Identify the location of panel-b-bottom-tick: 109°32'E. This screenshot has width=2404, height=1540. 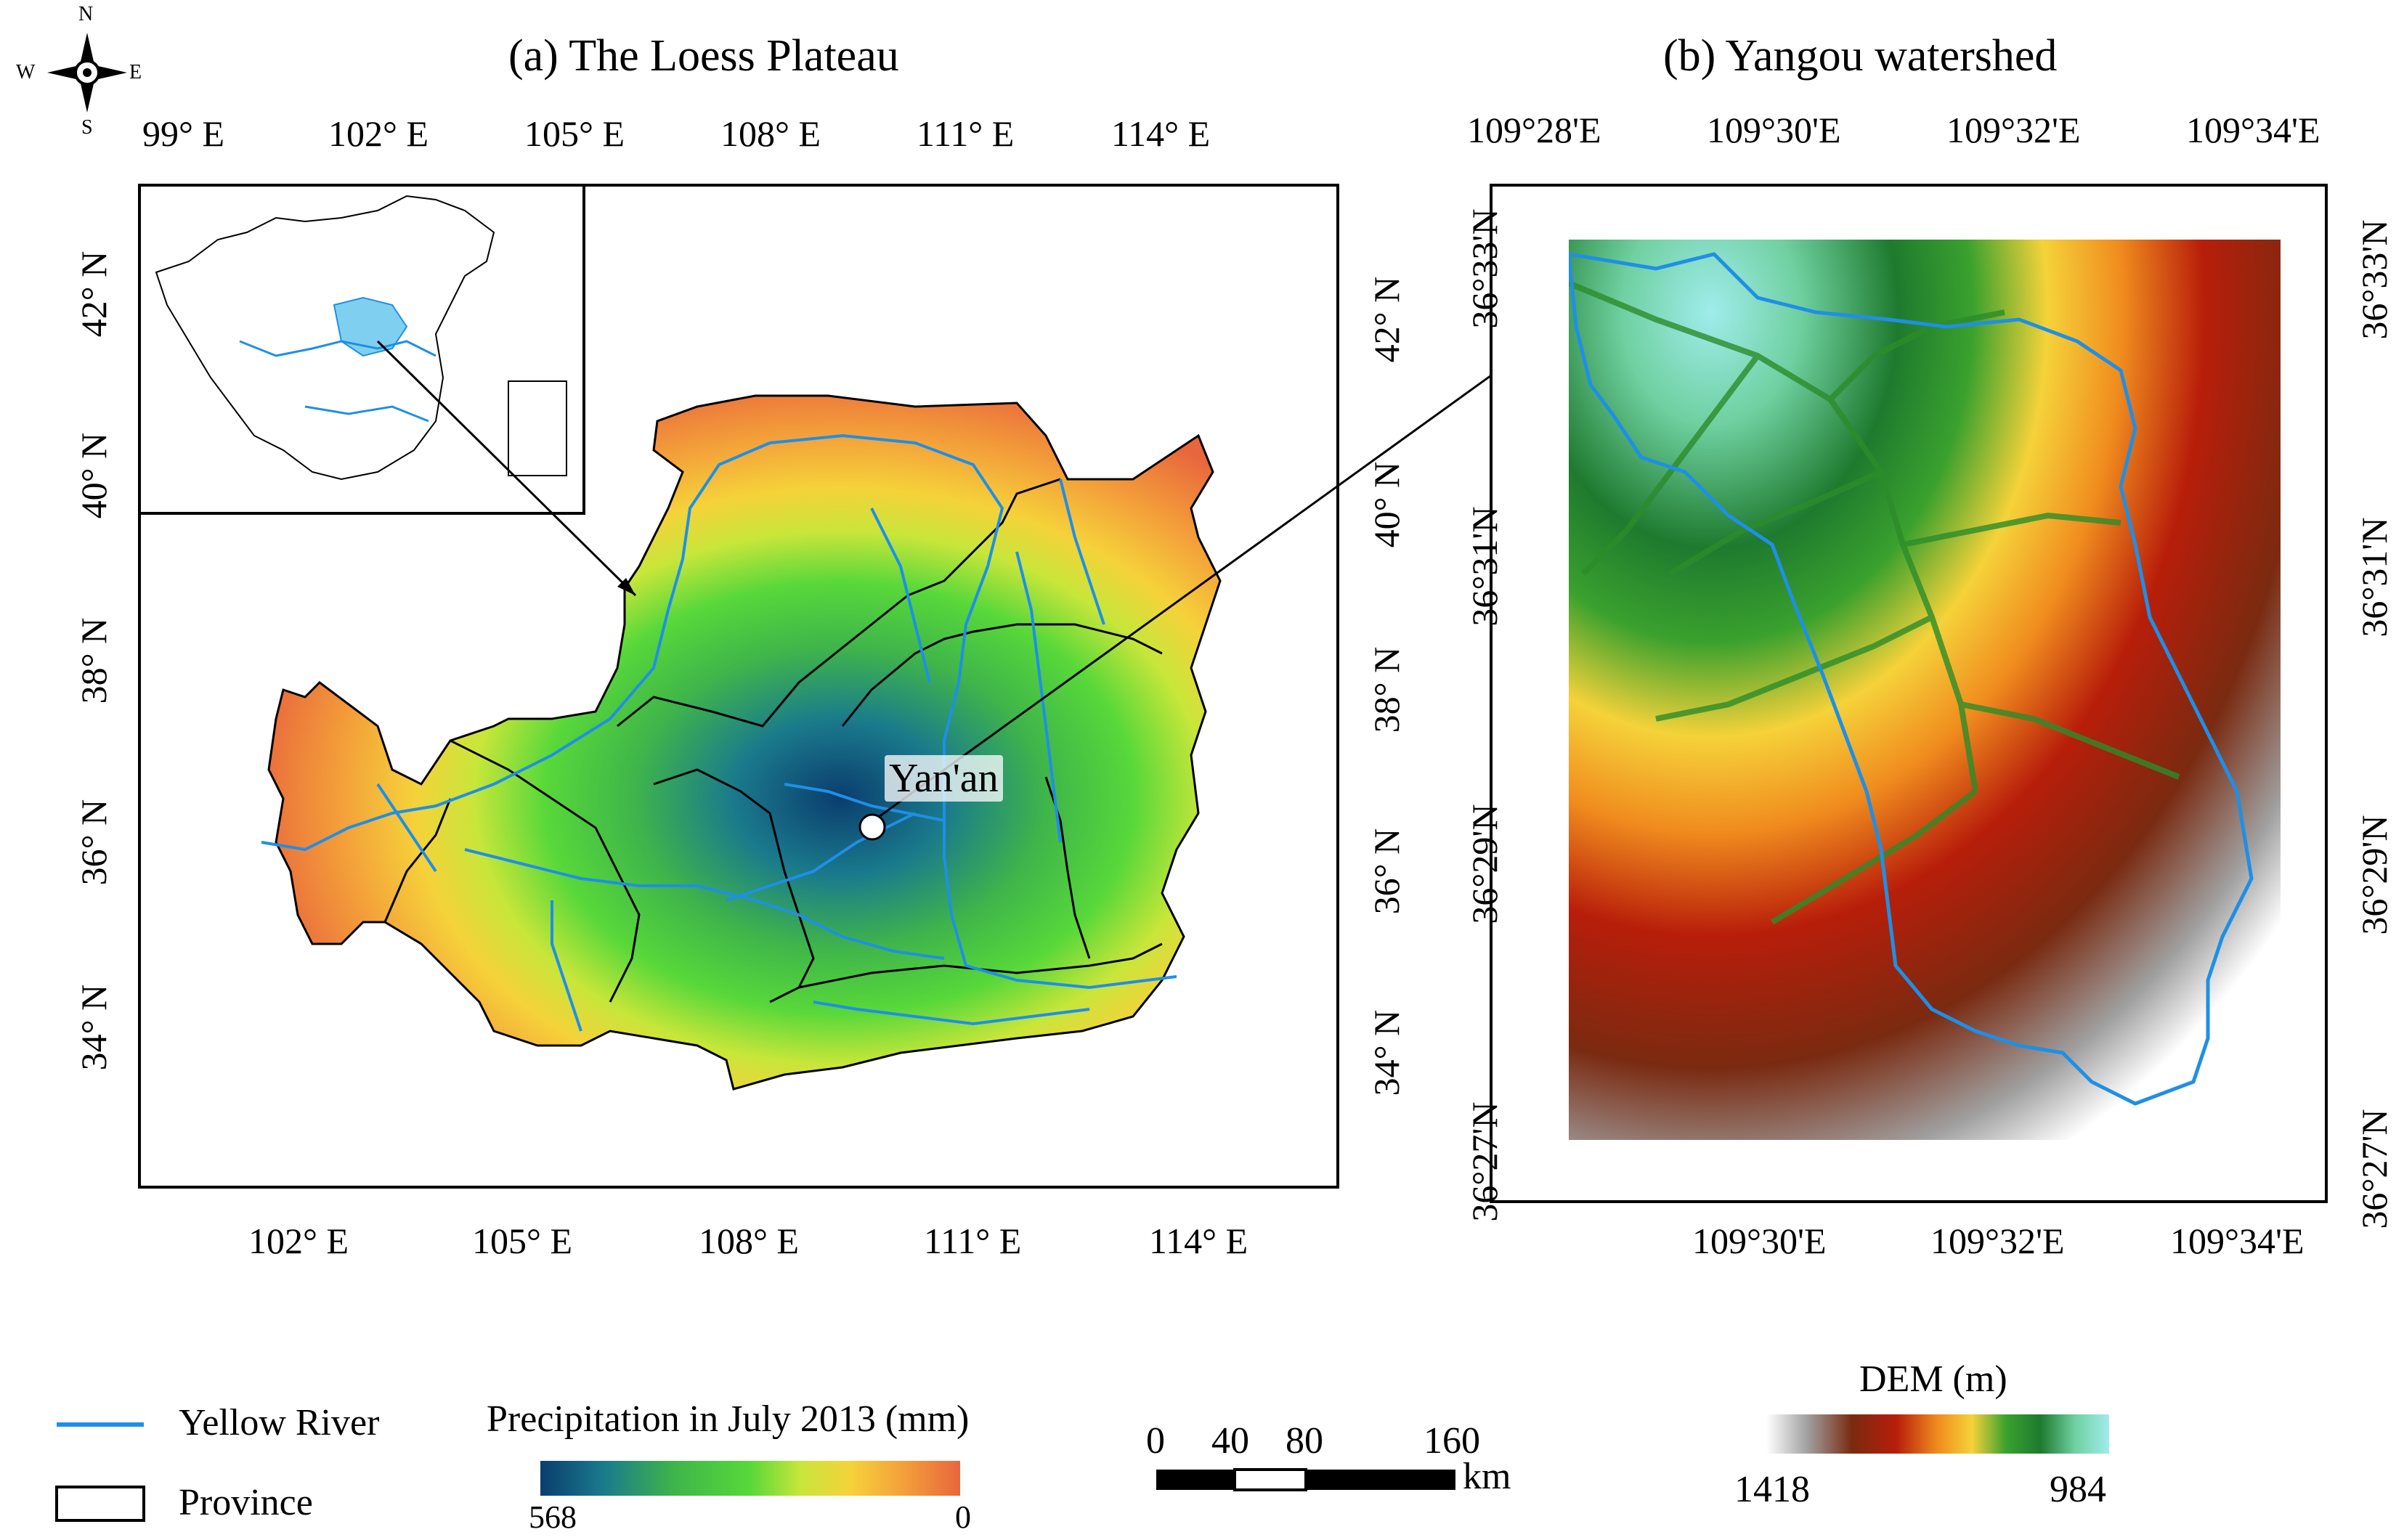
(1998, 1241).